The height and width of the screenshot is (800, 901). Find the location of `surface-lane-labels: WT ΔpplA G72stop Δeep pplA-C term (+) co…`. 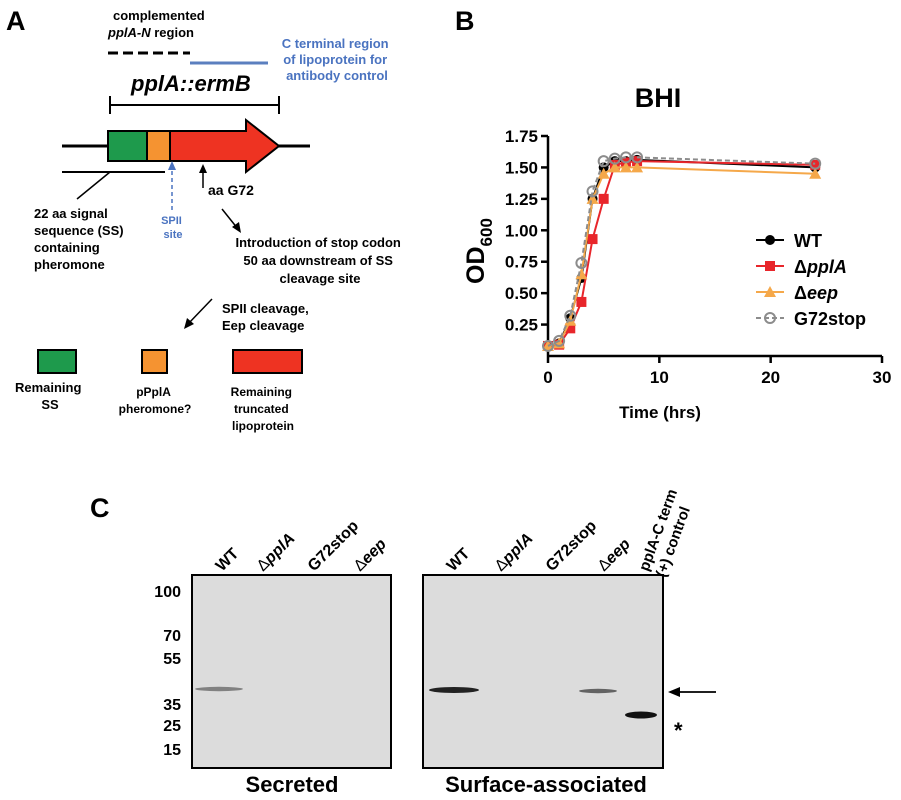

surface-lane-labels: WT ΔpplA G72stop Δeep pplA-C term (+) co… is located at coordinates (572, 531).